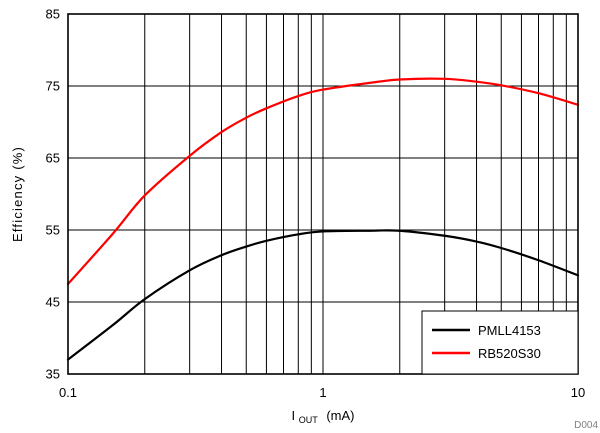  Describe the element at coordinates (53, 194) in the screenshot. I see `y-tick-labels: 35 45 55 65 75 85` at that location.